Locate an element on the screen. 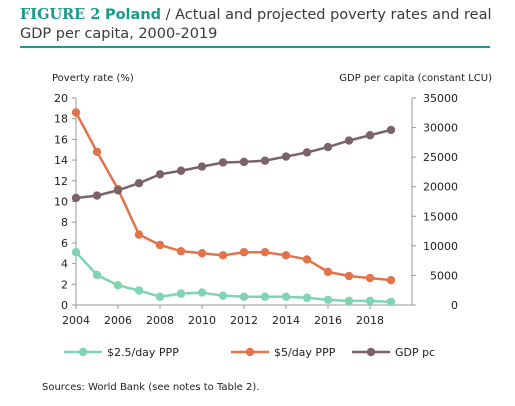  series-2-line is located at coordinates (233, 164).